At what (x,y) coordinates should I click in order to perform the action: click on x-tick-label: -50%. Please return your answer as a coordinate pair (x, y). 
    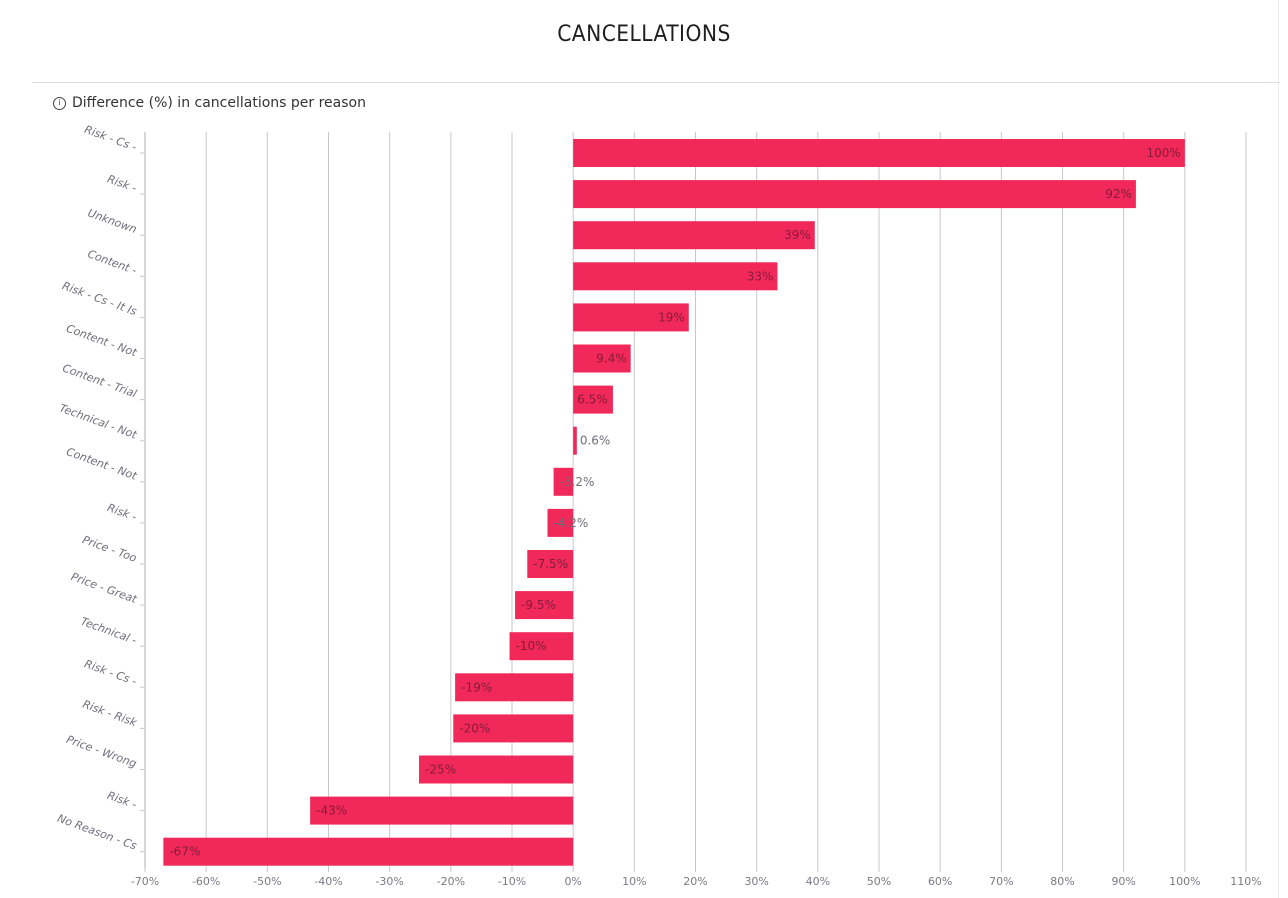
    Looking at the image, I should click on (267, 881).